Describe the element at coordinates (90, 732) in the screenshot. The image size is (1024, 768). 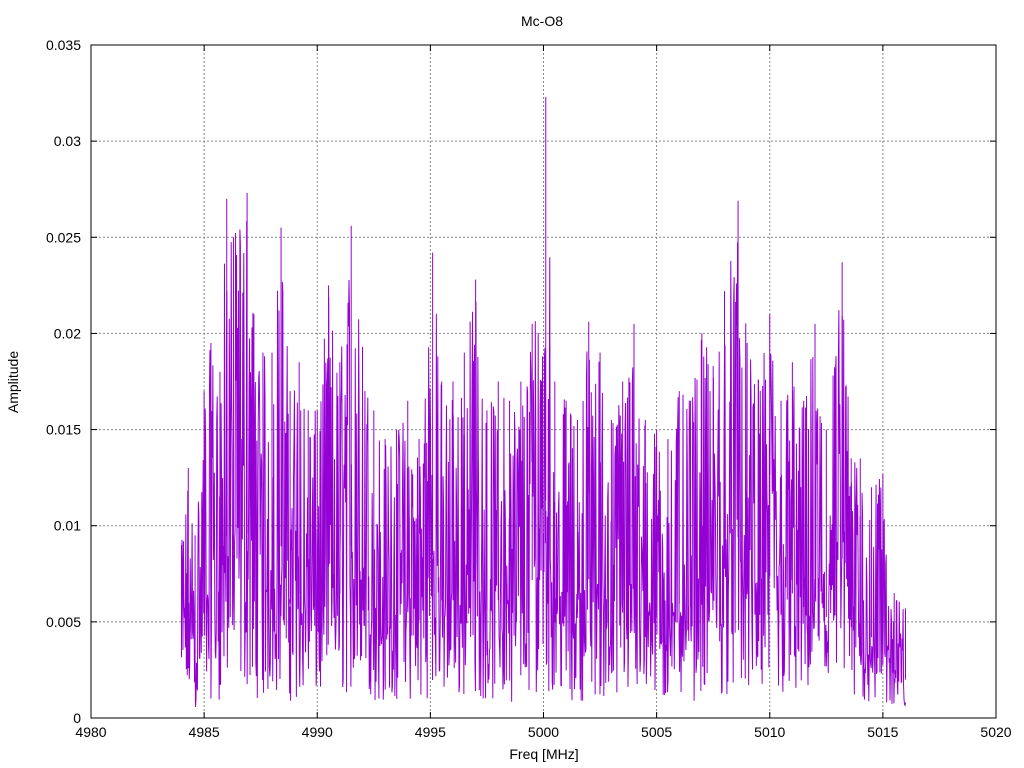
I see `x-tick-label: 4980` at that location.